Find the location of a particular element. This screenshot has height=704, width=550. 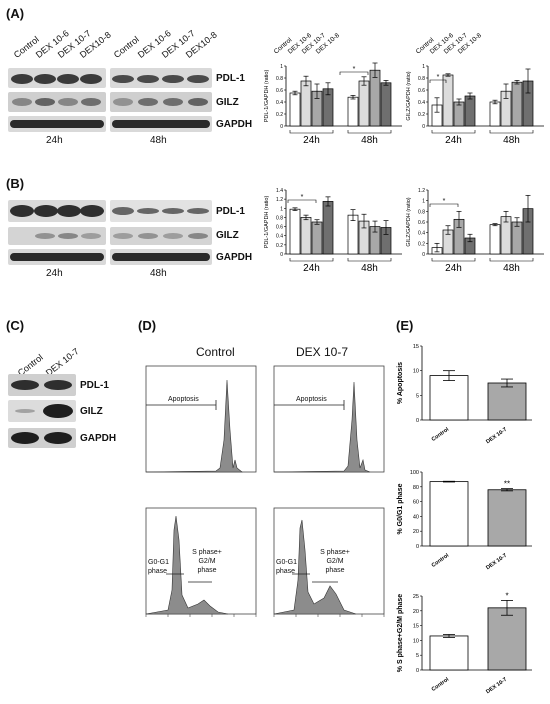

blot-pdl1-48h-b is located at coordinates (161, 211).